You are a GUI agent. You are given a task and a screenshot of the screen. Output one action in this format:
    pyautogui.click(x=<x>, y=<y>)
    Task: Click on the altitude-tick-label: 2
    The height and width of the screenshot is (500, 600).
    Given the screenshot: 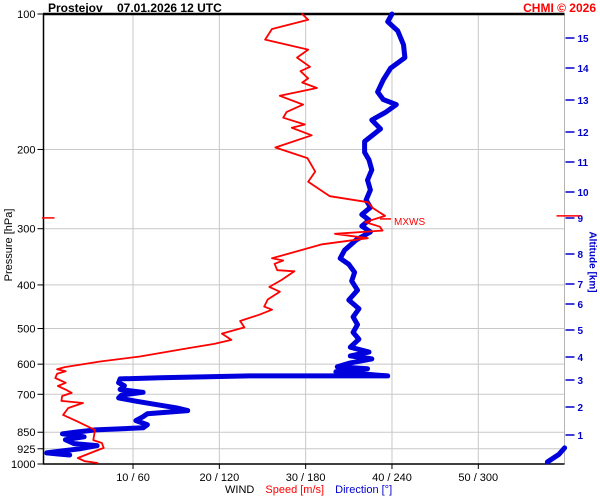 What is the action you would take?
    pyautogui.click(x=581, y=408)
    